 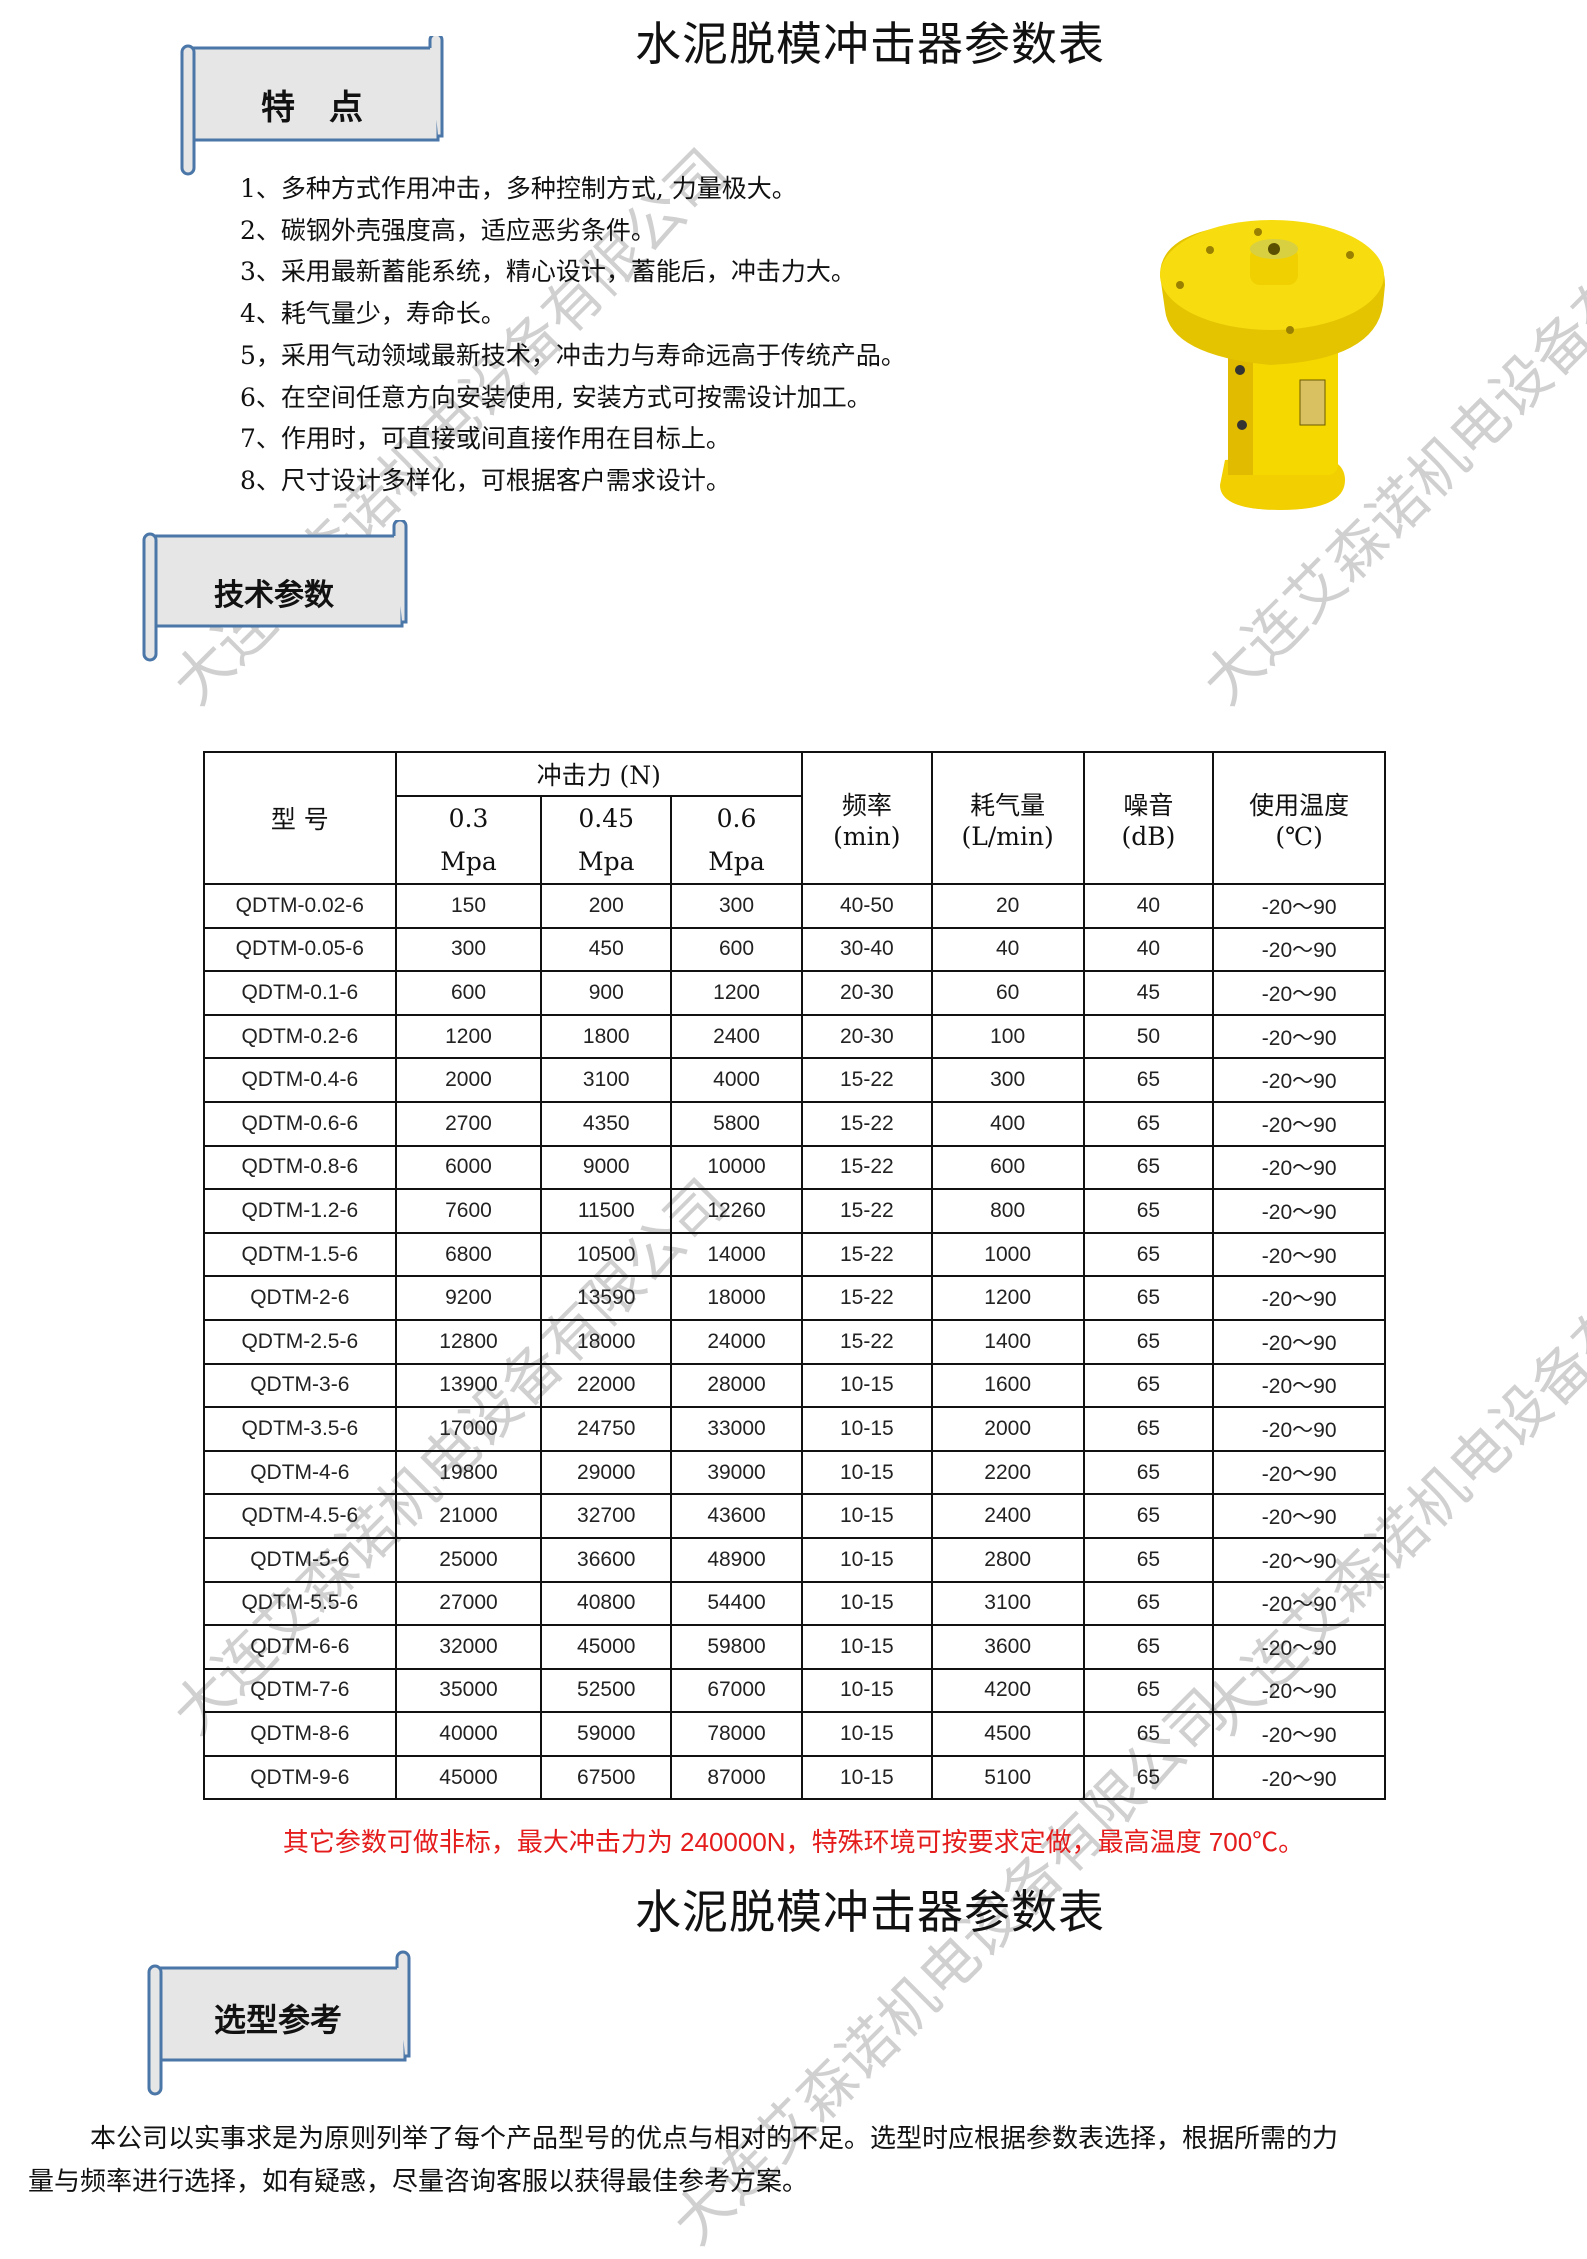 I want to click on cell-model: QDTM-4.5-6, so click(x=300, y=1516).